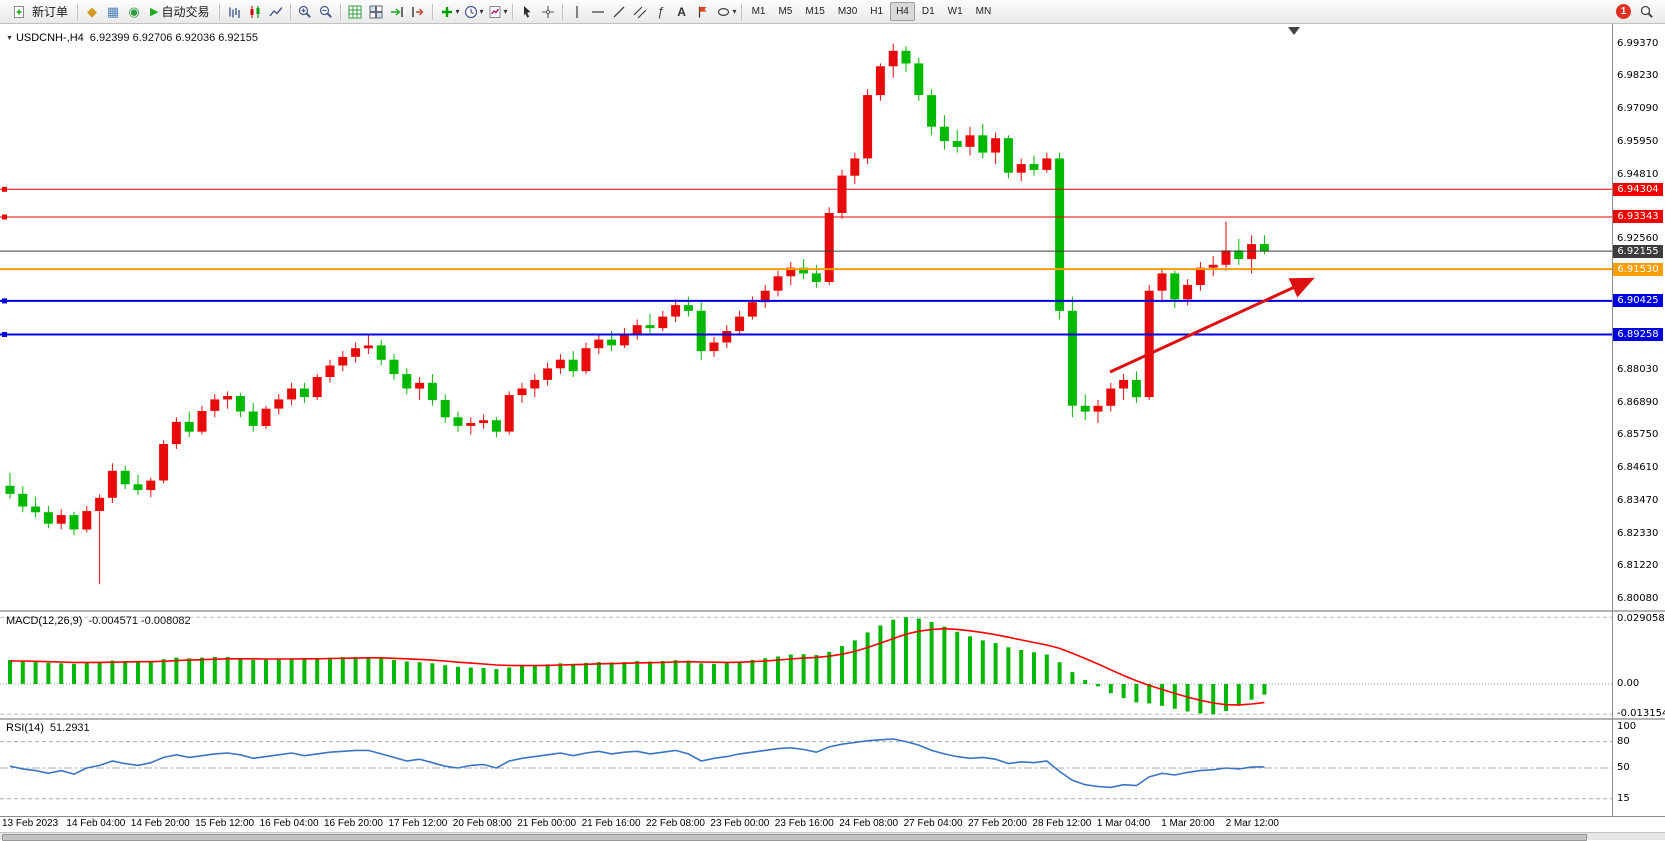  Describe the element at coordinates (832, 816) in the screenshot. I see `time-axis-border` at that location.